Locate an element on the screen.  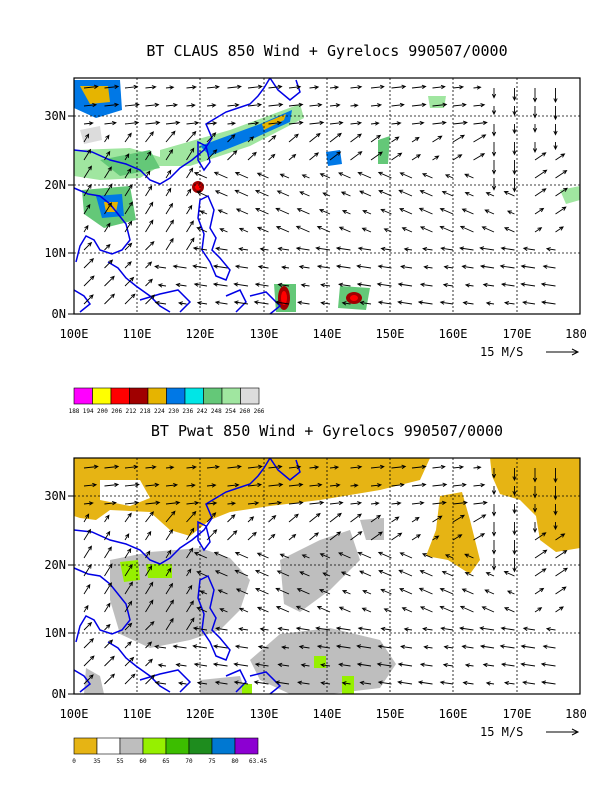
top-x-label-180: 180 is located at coordinates (576, 334).